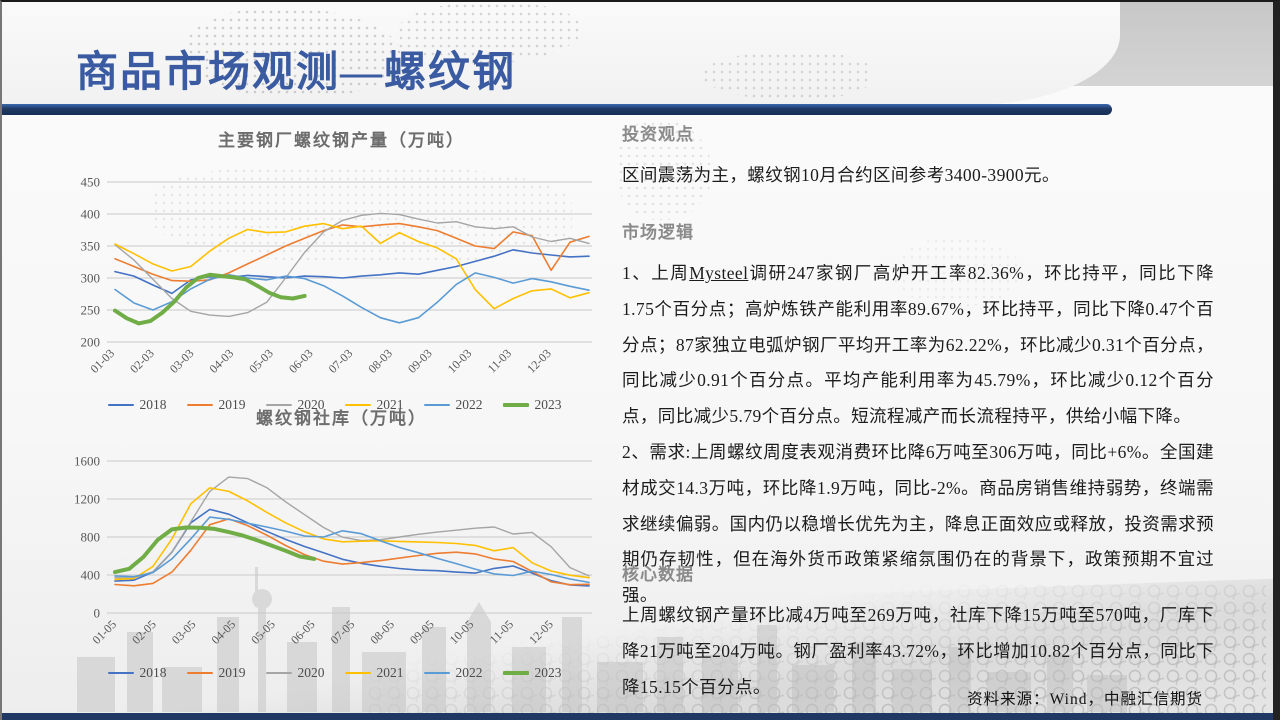  Describe the element at coordinates (91, 278) in the screenshot. I see `svg-text: 300` at that location.